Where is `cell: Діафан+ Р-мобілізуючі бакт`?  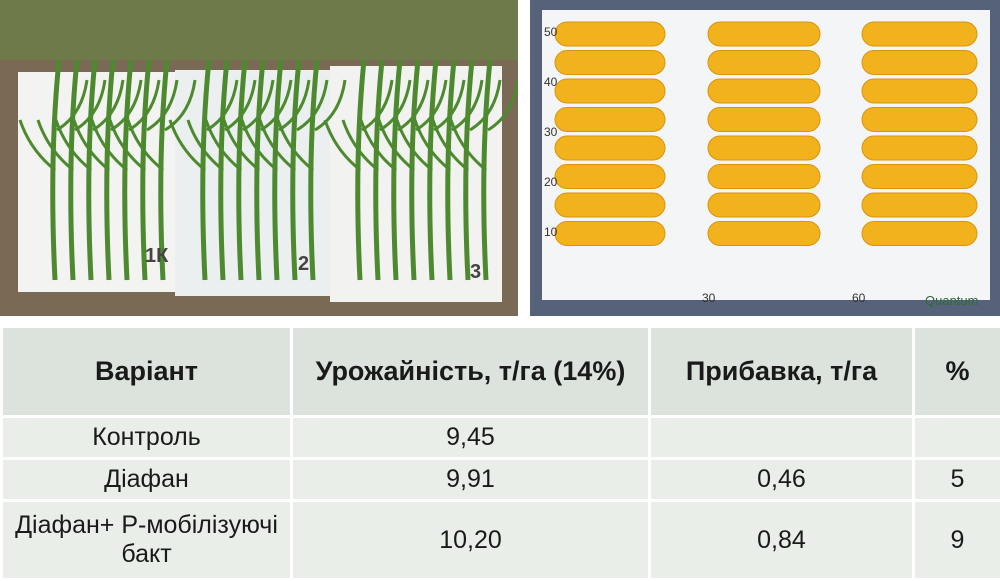
cell: Діафан+ Р-мобілізуючі бакт is located at coordinates (146, 540).